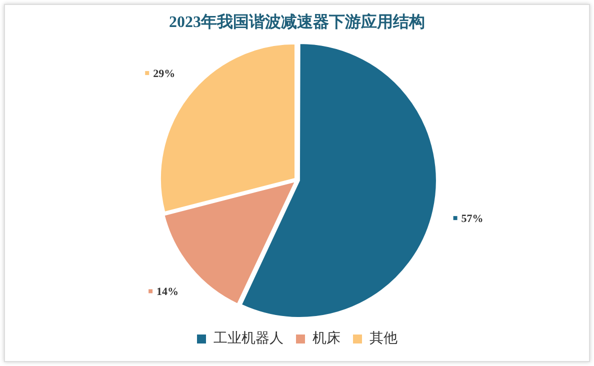  What do you see at coordinates (167, 292) in the screenshot?
I see `data-label: 14%` at bounding box center [167, 292].